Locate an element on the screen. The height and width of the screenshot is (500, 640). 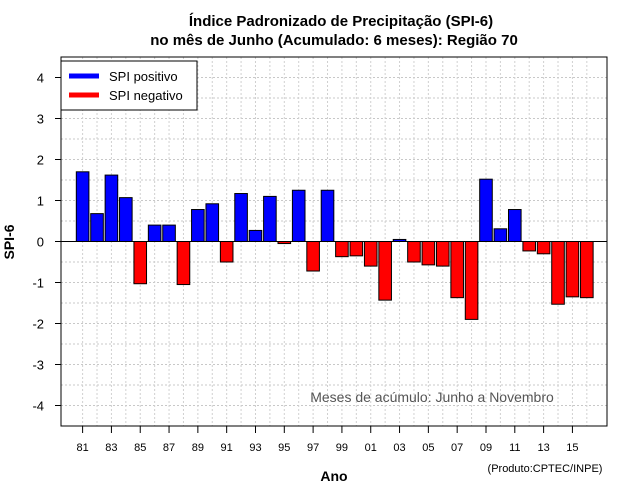
x-tick-label: 09 is located at coordinates (486, 448).